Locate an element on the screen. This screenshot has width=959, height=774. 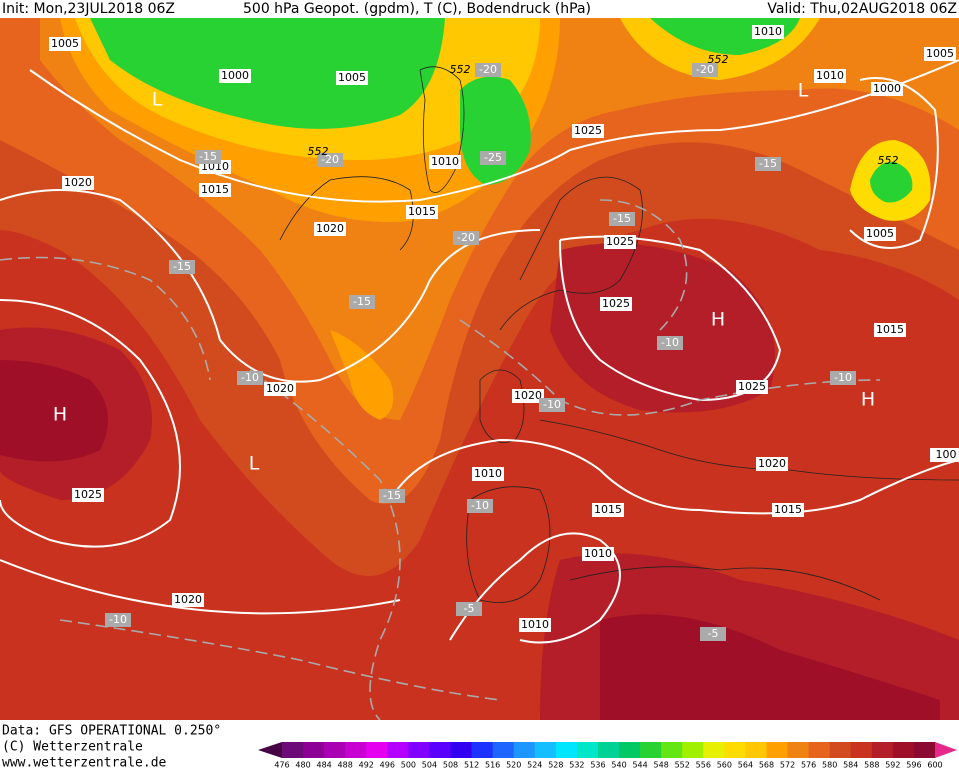
colorbar-label: 480 is located at coordinates (302, 765).